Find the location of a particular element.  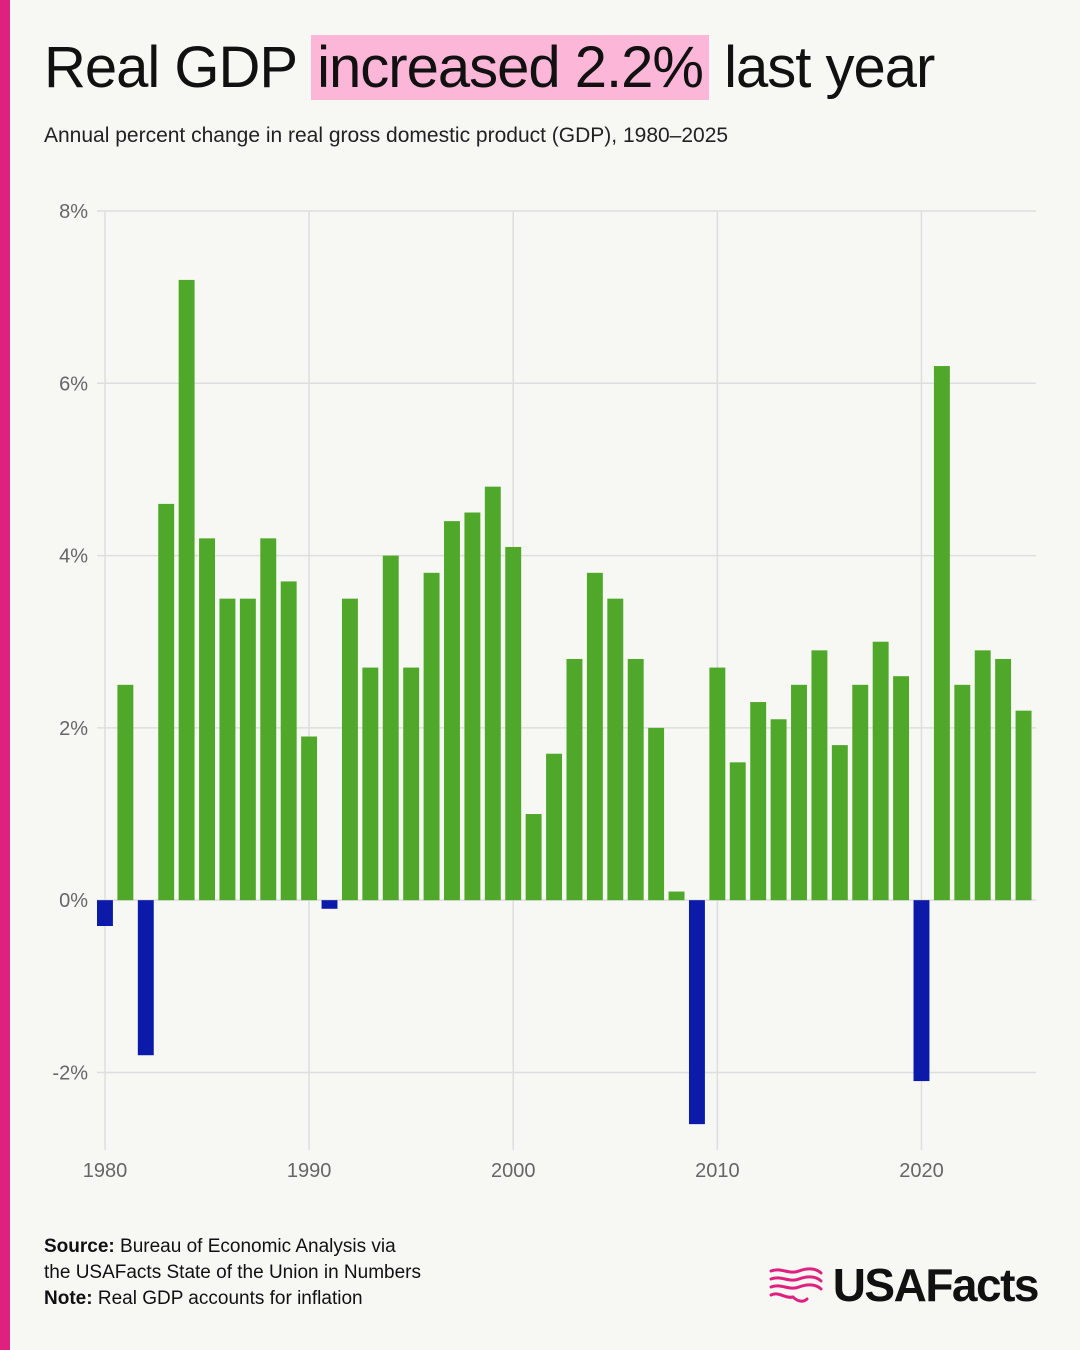

source-text-1: Bureau of Economic Analysis via is located at coordinates (258, 1246).